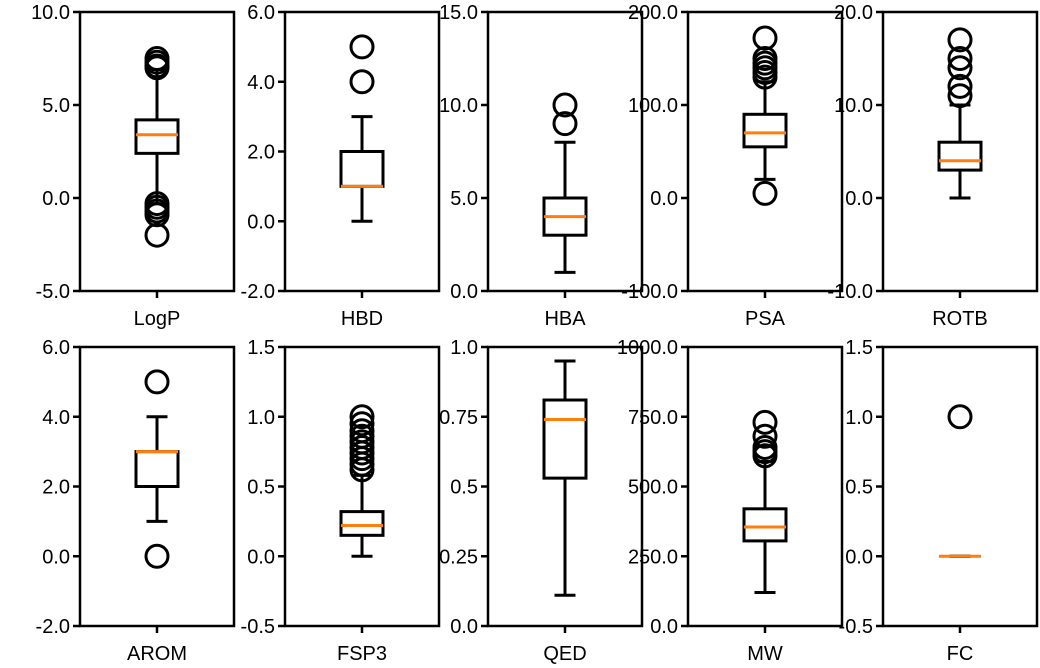  What do you see at coordinates (53, 292) in the screenshot?
I see `y-tick-label: -5.0` at bounding box center [53, 292].